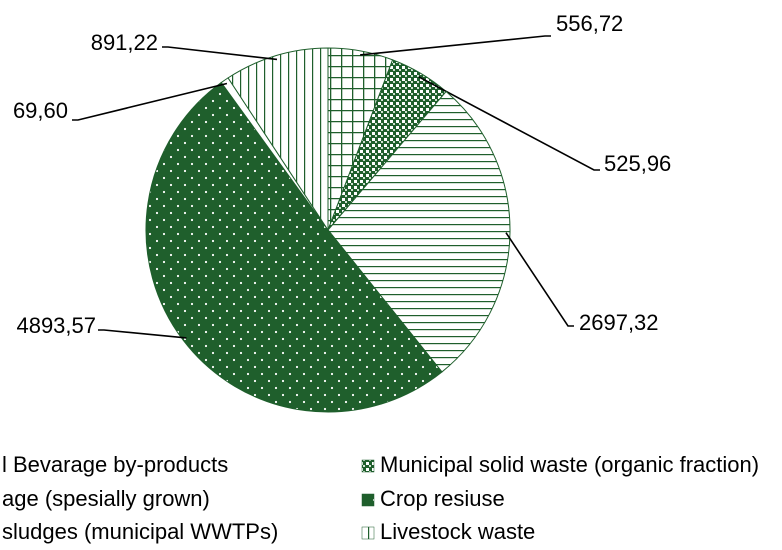 Image resolution: width=782 pixels, height=550 pixels. What do you see at coordinates (115, 464) in the screenshot?
I see `legend-label: l Bevarage by-products` at bounding box center [115, 464].